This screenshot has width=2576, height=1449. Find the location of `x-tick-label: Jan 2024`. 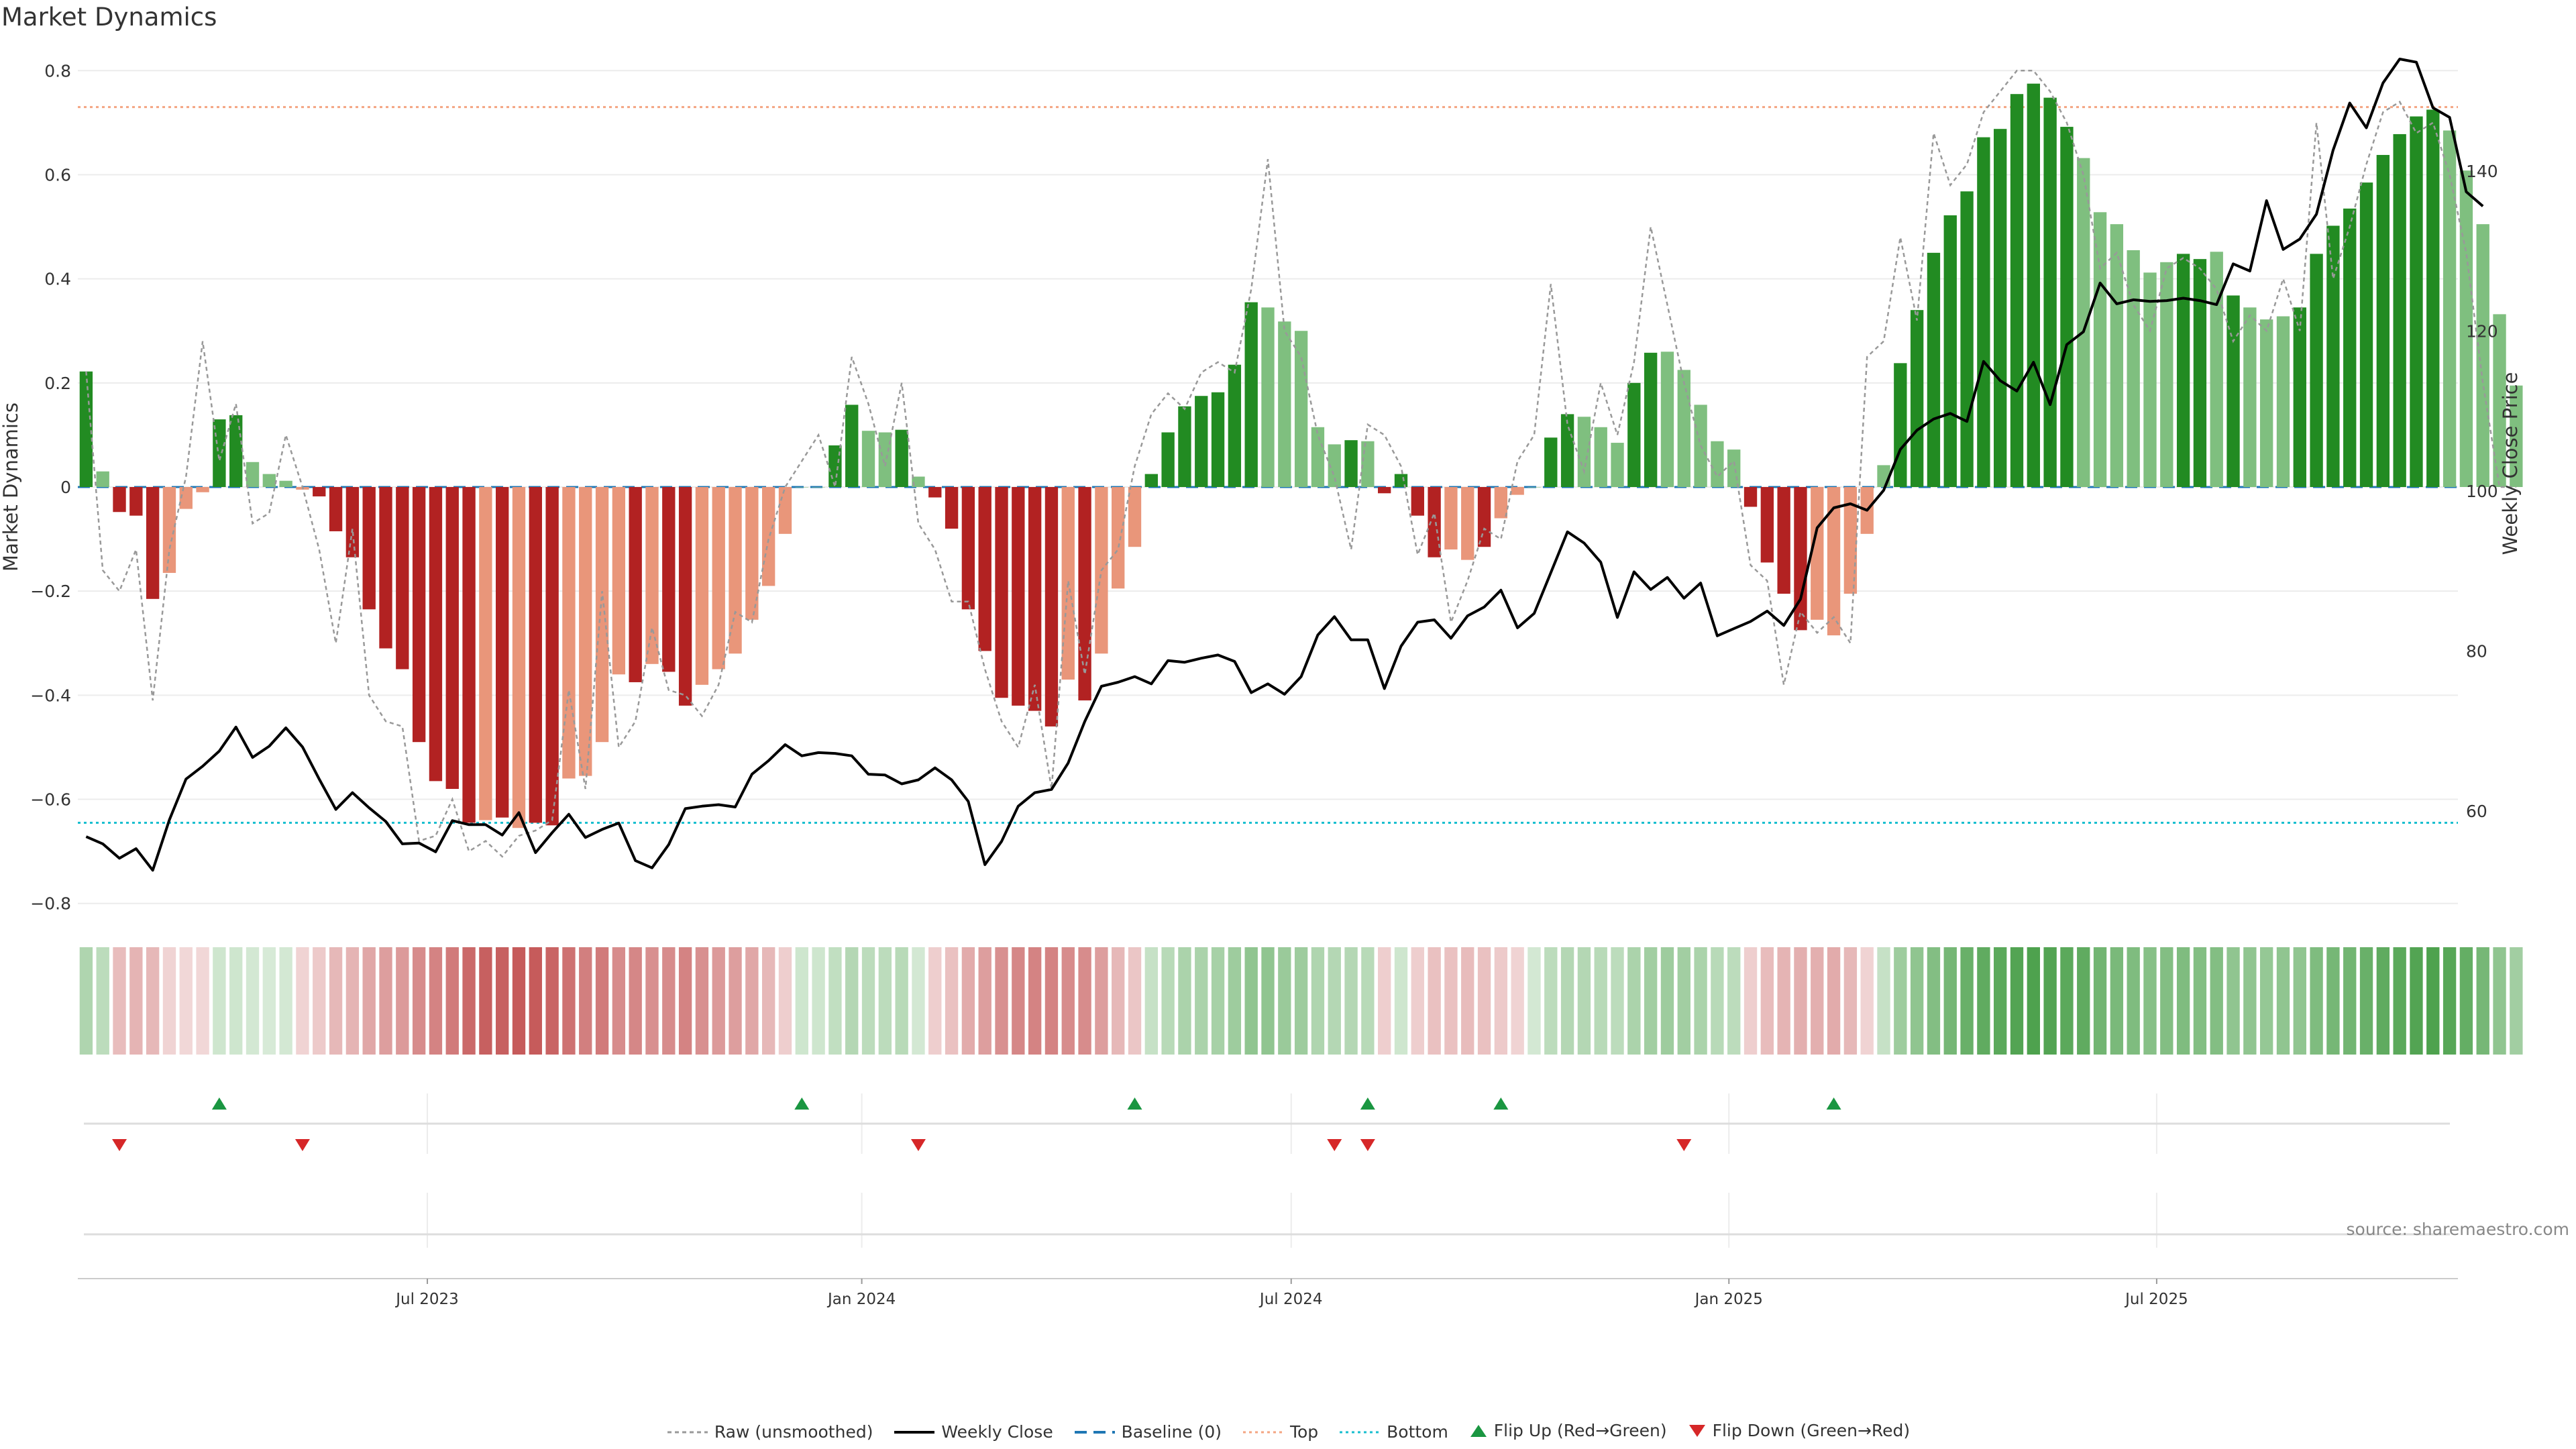

x-tick-label: Jan 2024 is located at coordinates (861, 1299).